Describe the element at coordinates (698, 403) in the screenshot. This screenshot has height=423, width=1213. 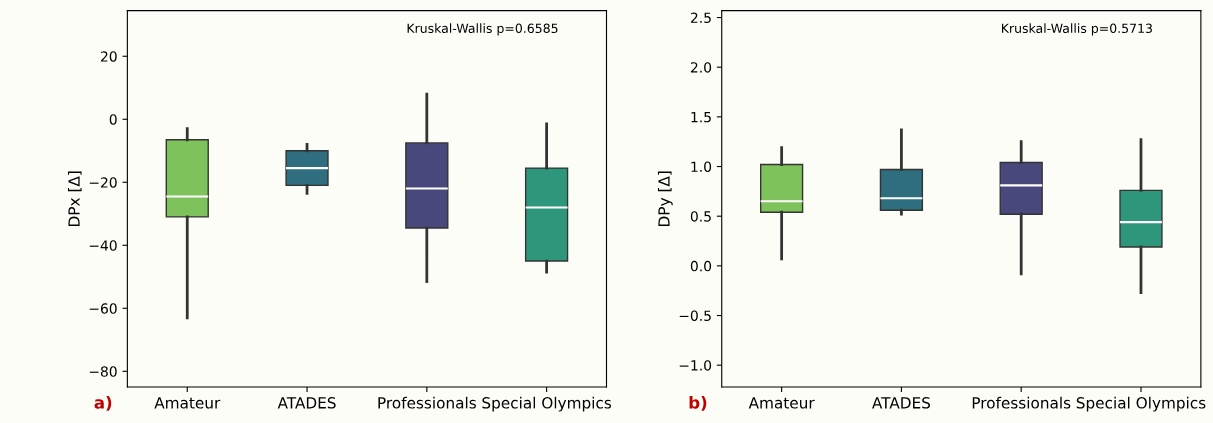
I see `text: b)` at that location.